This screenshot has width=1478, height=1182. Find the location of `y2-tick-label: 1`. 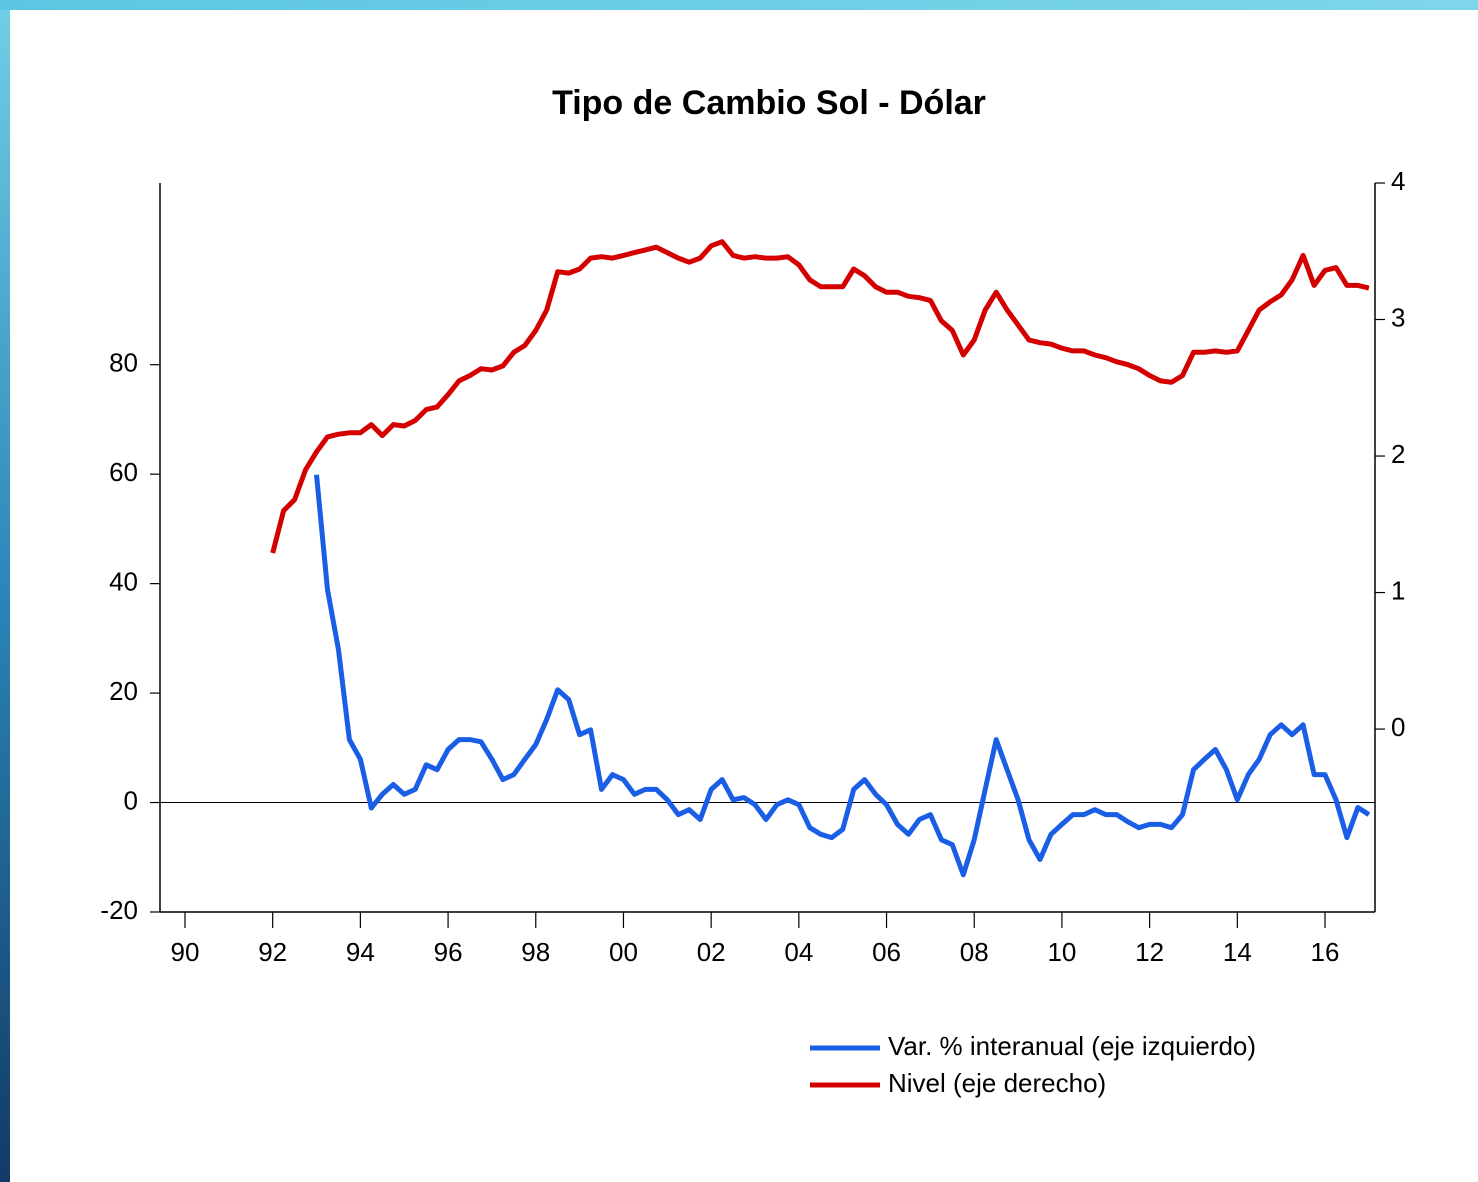

y2-tick-label: 1 is located at coordinates (1398, 590).